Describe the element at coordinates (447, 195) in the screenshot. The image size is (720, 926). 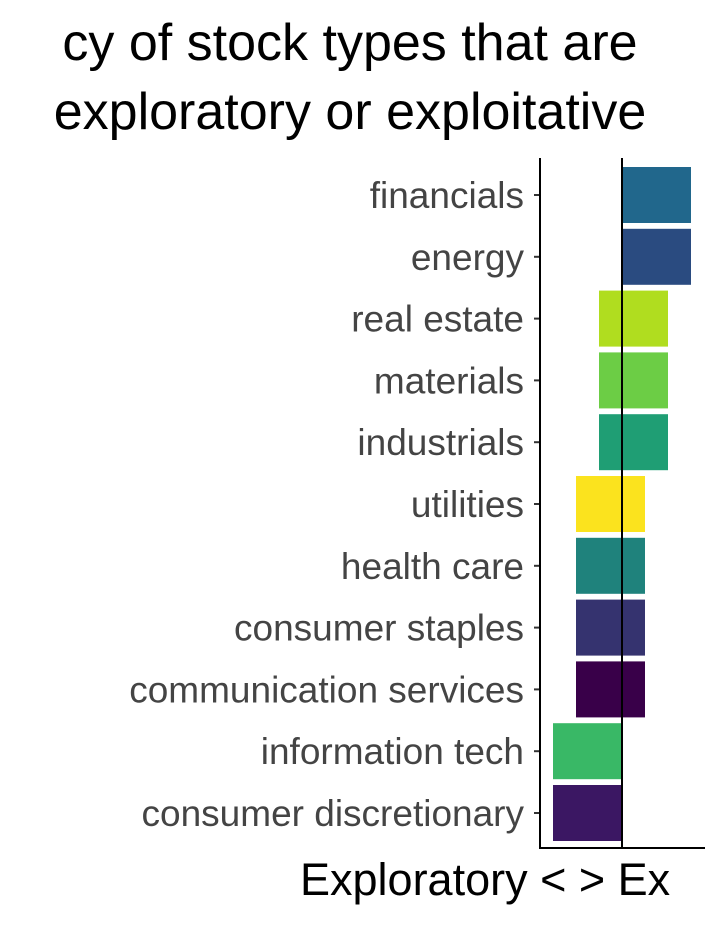
I see `y-tick-label-financials: financials` at that location.